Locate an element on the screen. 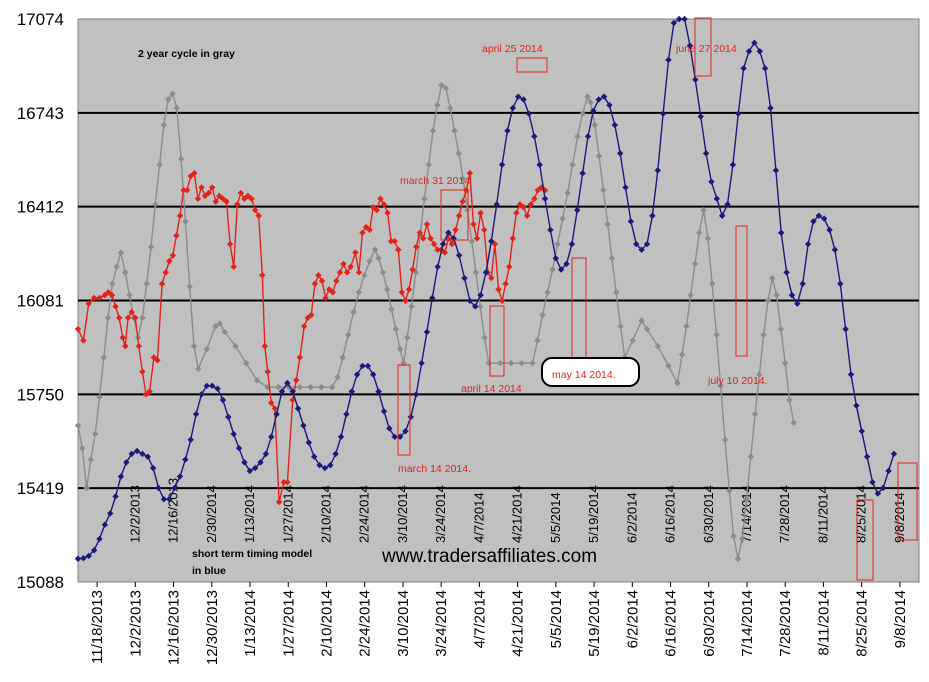 This screenshot has width=929, height=682. plot-area-tick-label: 4/7/2014 is located at coordinates (478, 517).